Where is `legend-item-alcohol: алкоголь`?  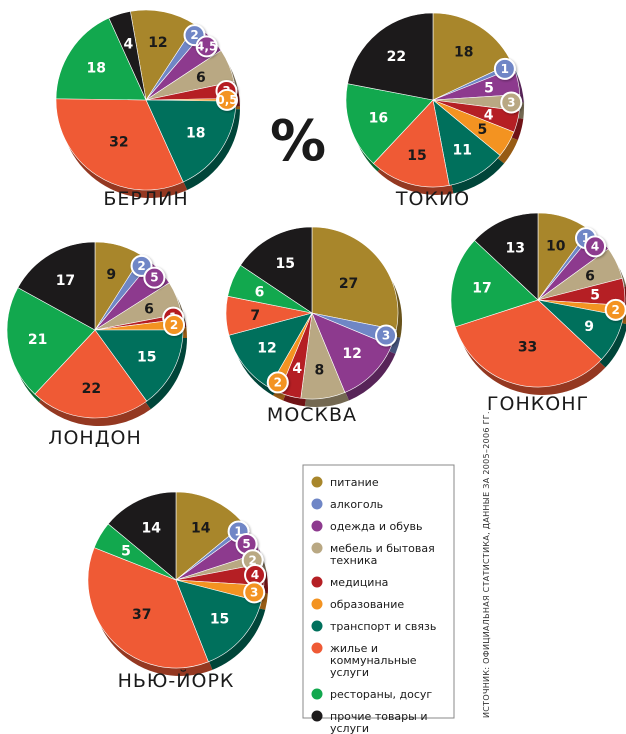
legend-item-alcohol: алкоголь is located at coordinates (347, 504).